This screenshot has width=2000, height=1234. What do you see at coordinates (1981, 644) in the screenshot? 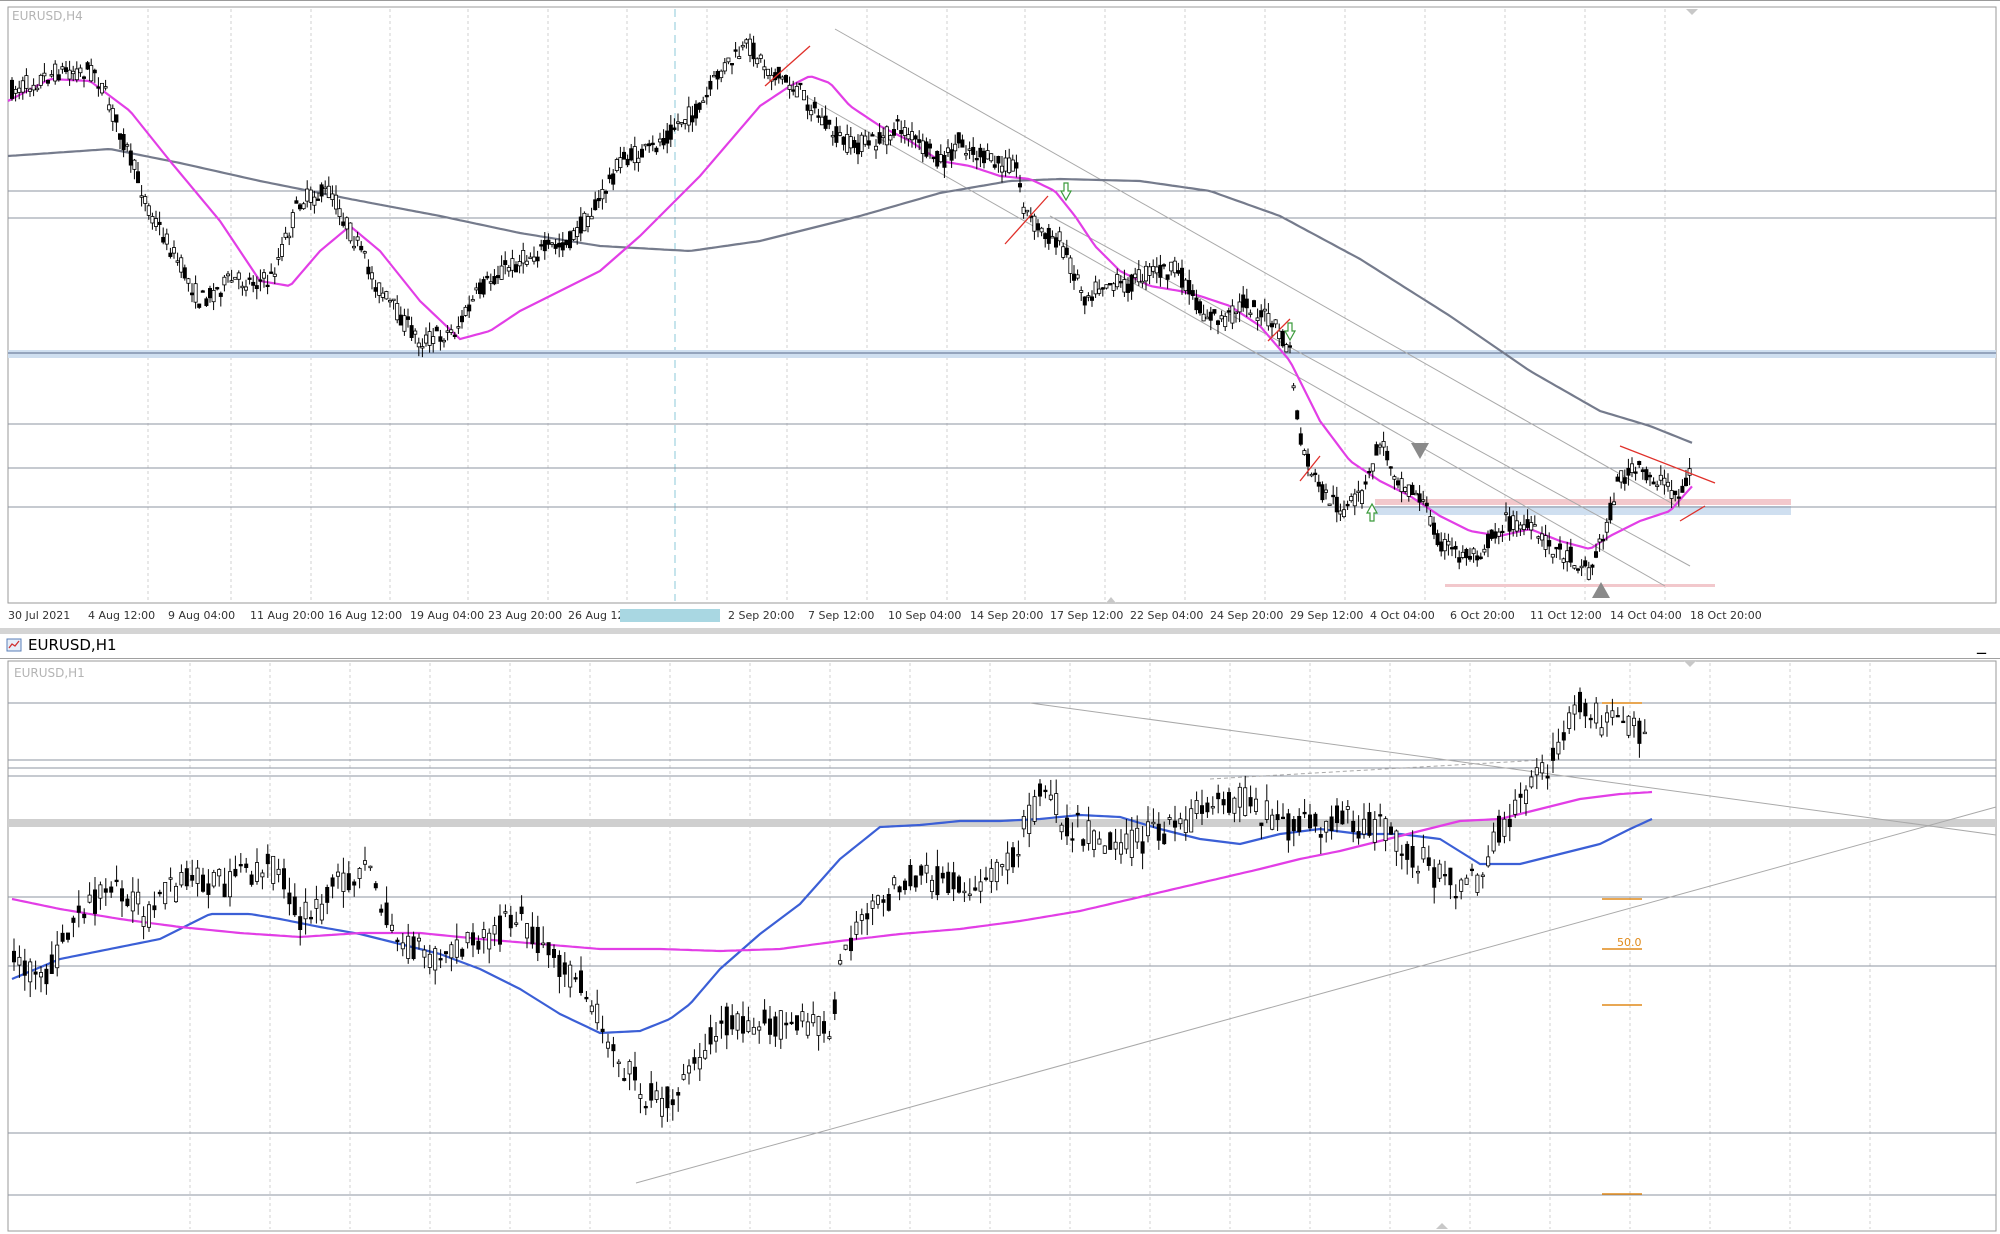
I see `minimize-button: _` at bounding box center [1981, 644].